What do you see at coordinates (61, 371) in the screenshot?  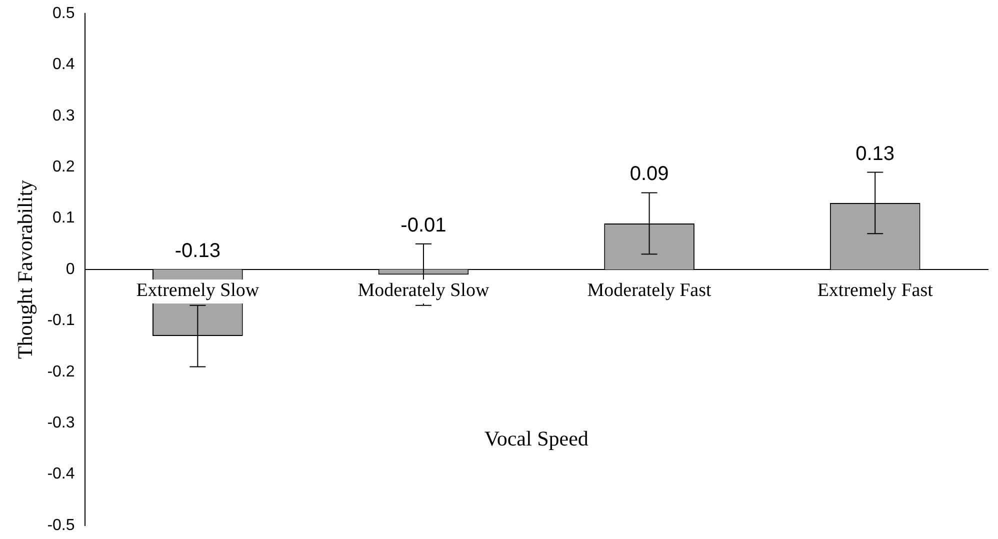 I see `y-tick-label: -0.2` at bounding box center [61, 371].